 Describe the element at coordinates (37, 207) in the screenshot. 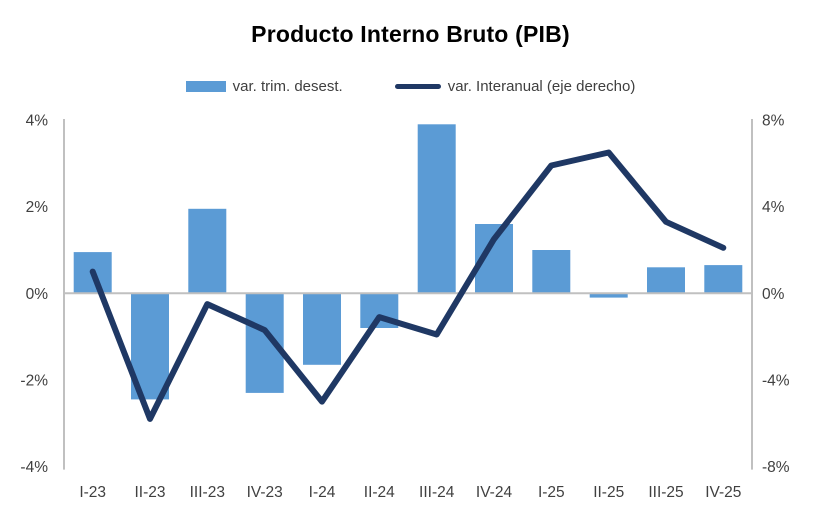

I see `left-axis-tick-2%: 2%` at that location.